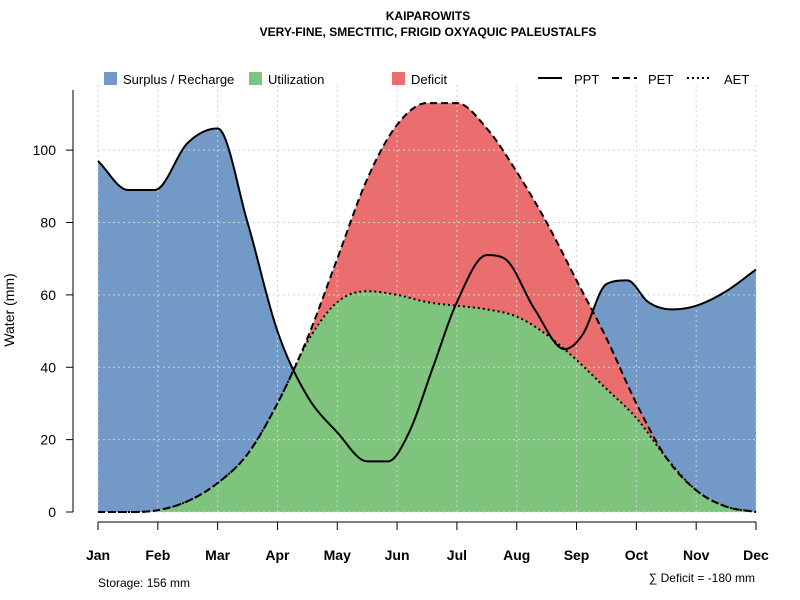  What do you see at coordinates (255, 78) in the screenshot?
I see `legend-swatch-utilization` at bounding box center [255, 78].